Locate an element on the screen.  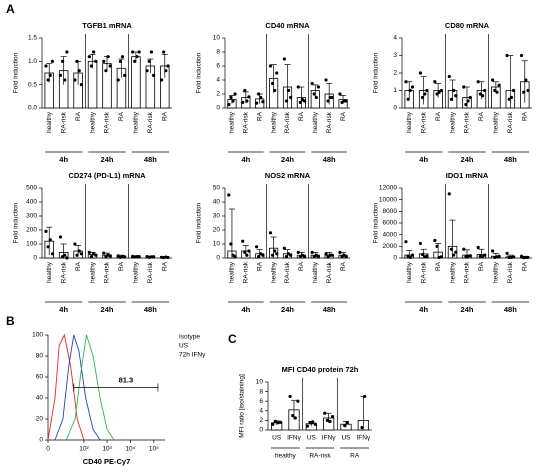
y-axis-label: Fold induction is located at coordinates (199, 222).